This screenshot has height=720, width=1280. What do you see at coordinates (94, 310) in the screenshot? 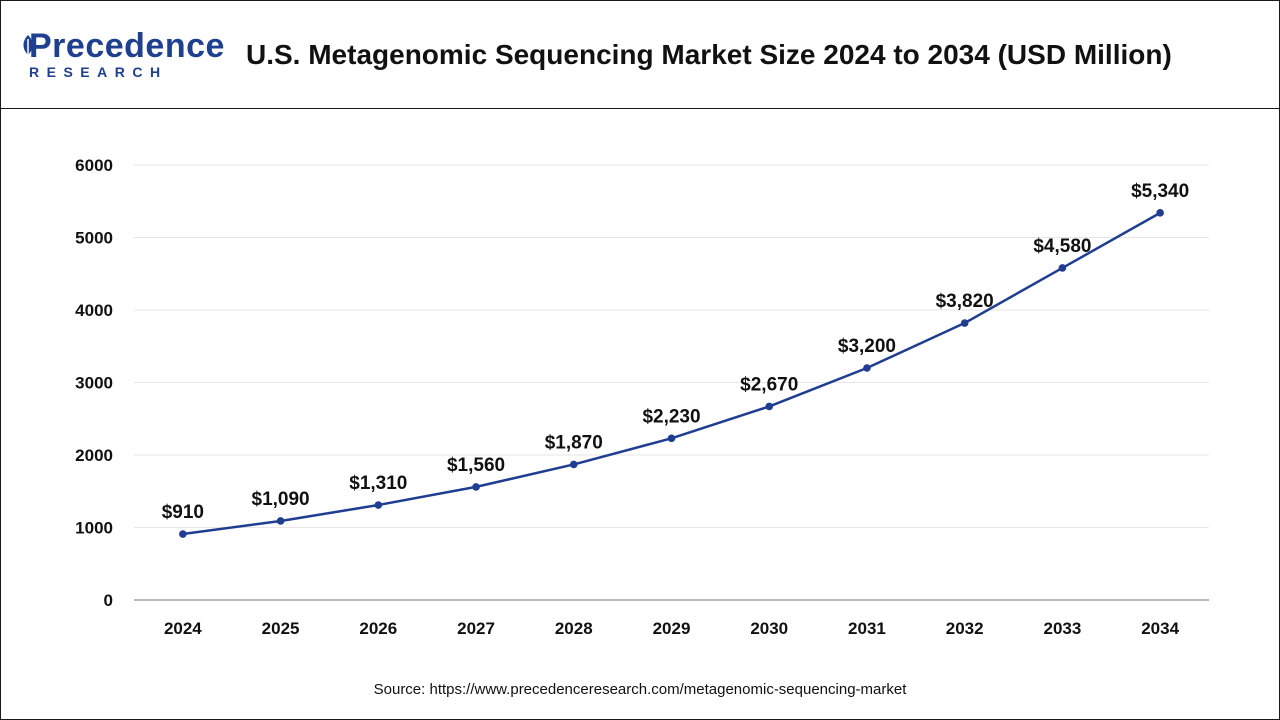
I see `y-tick-label: 4000` at bounding box center [94, 310].